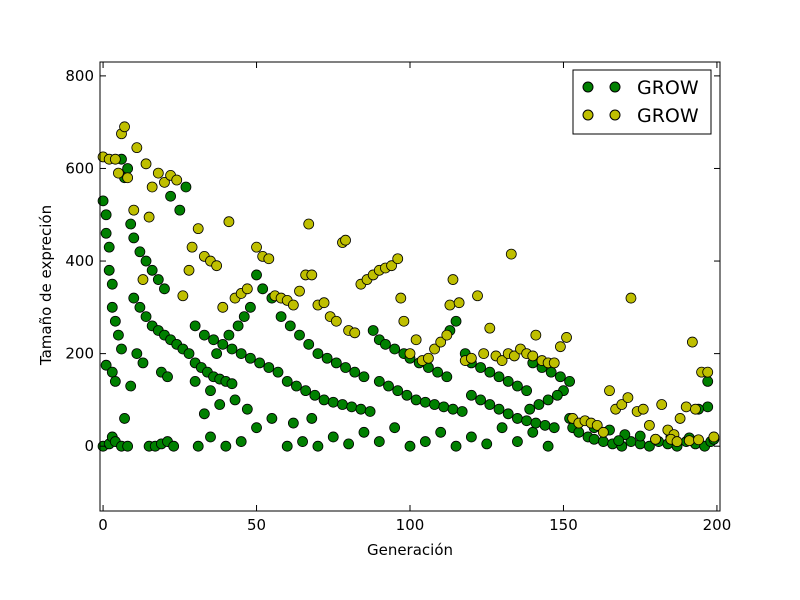  What do you see at coordinates (668, 88) in the screenshot?
I see `legend-label-1: GROW` at bounding box center [668, 88].